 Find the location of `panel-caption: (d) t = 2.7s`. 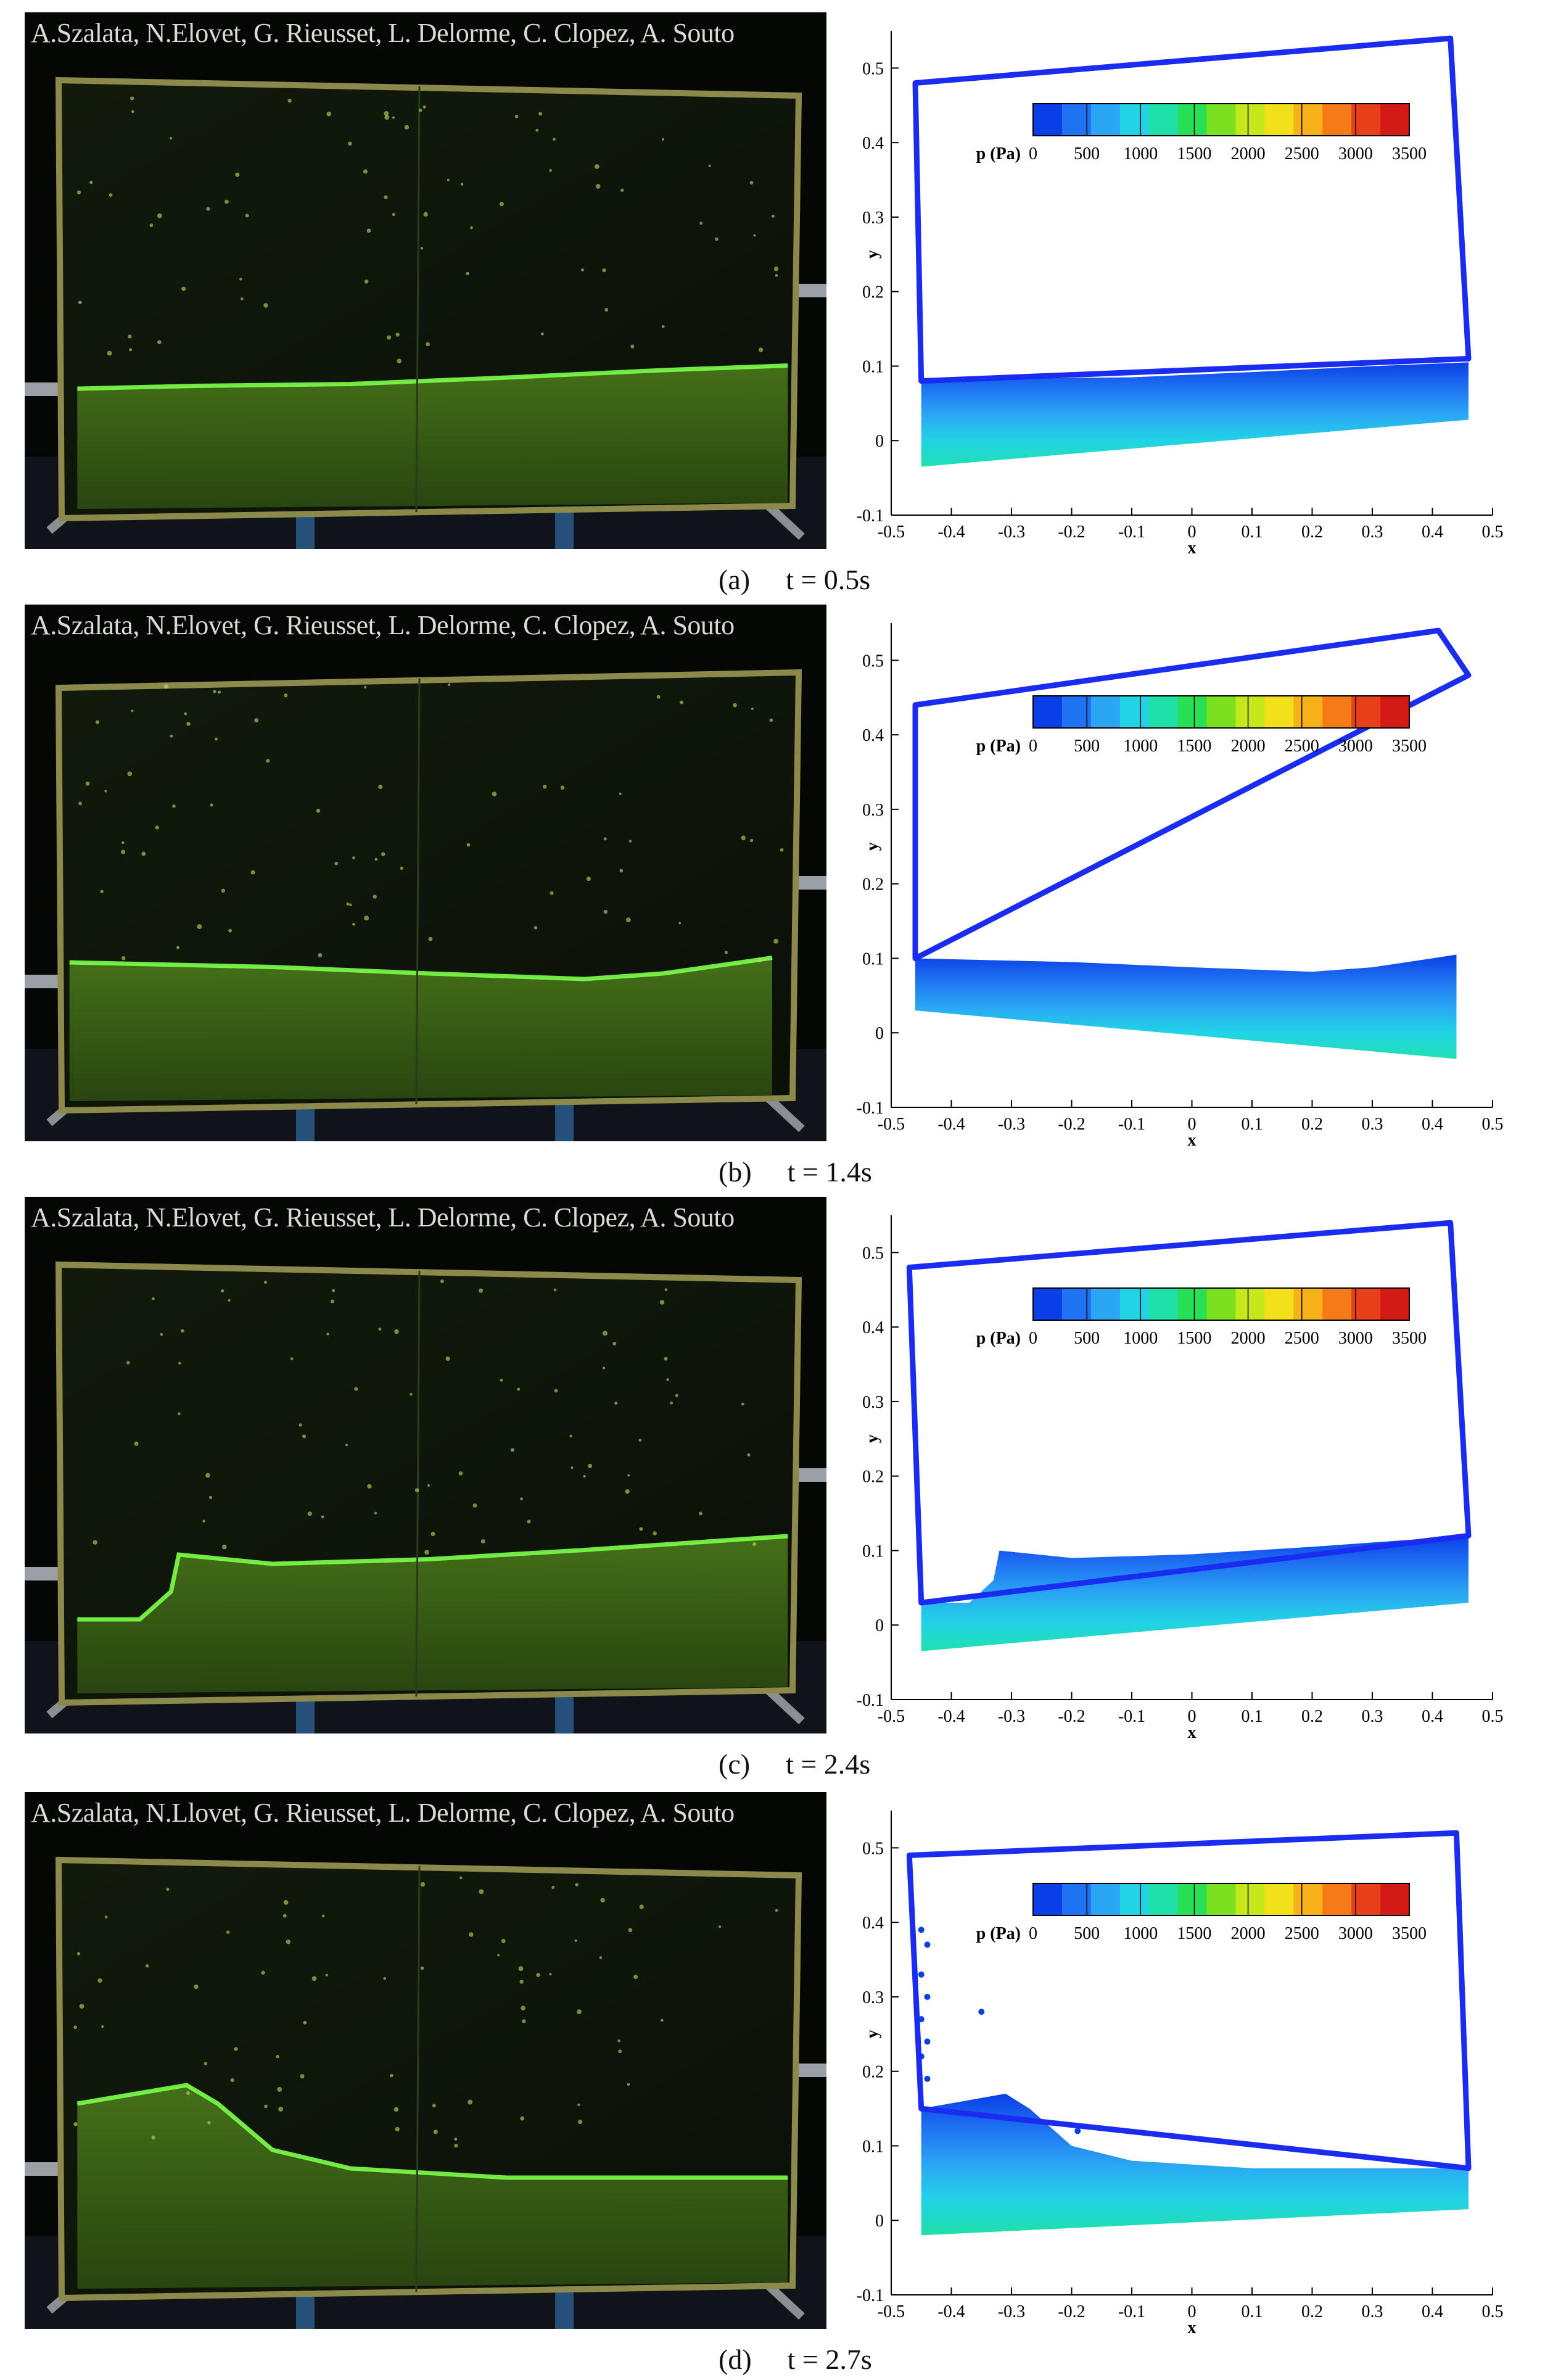

panel-caption: (d) t = 2.7s is located at coordinates (796, 2359).